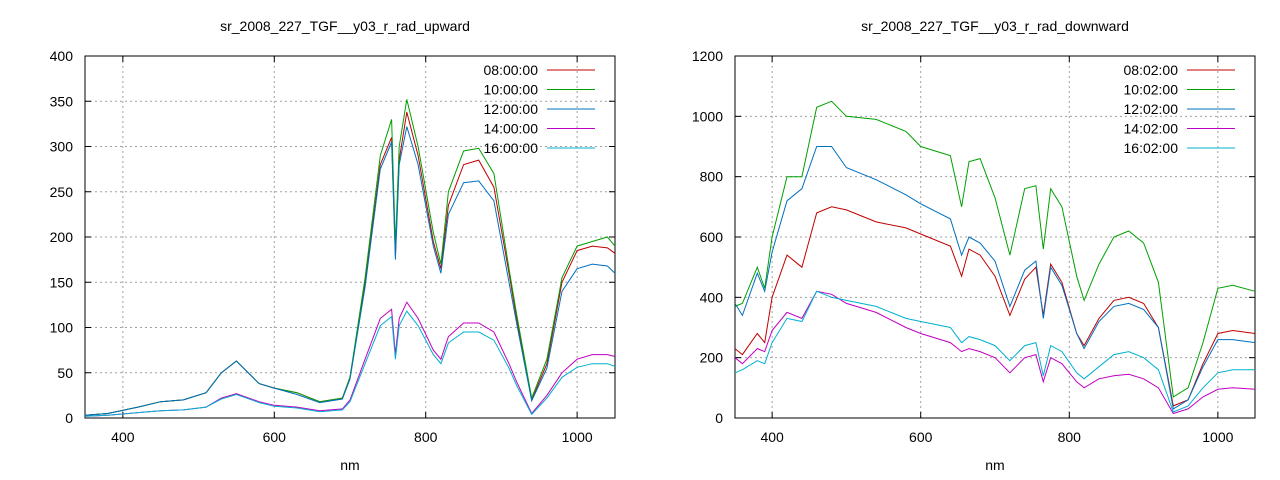 This screenshot has height=480, width=1280. Describe the element at coordinates (511, 70) in the screenshot. I see `legend-label: 08:00:00` at that location.